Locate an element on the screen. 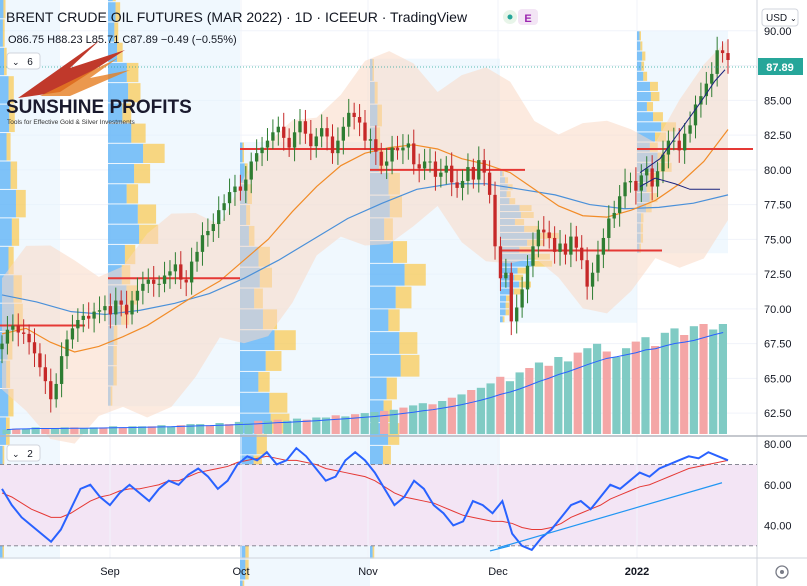 The height and width of the screenshot is (586, 807). logo-name: SUNSHINE PROFITS is located at coordinates (99, 107).